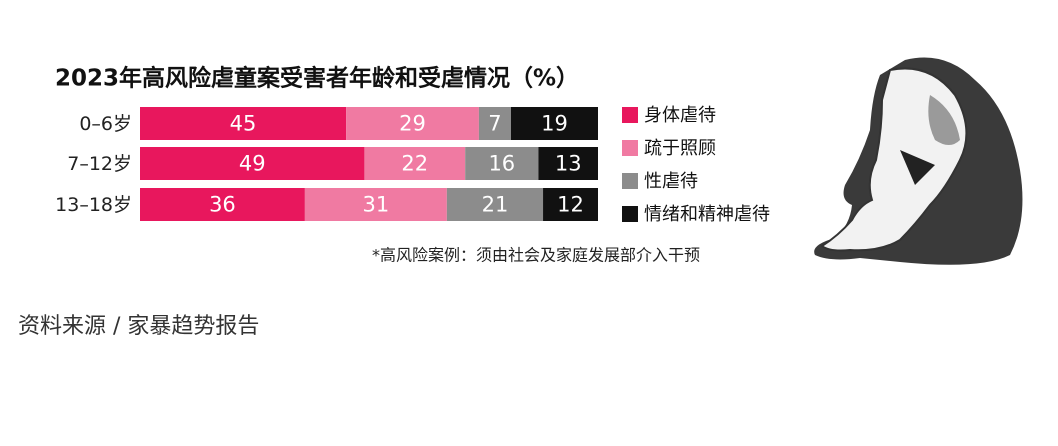  I want to click on legend-label: 身体虐待, so click(680, 115).